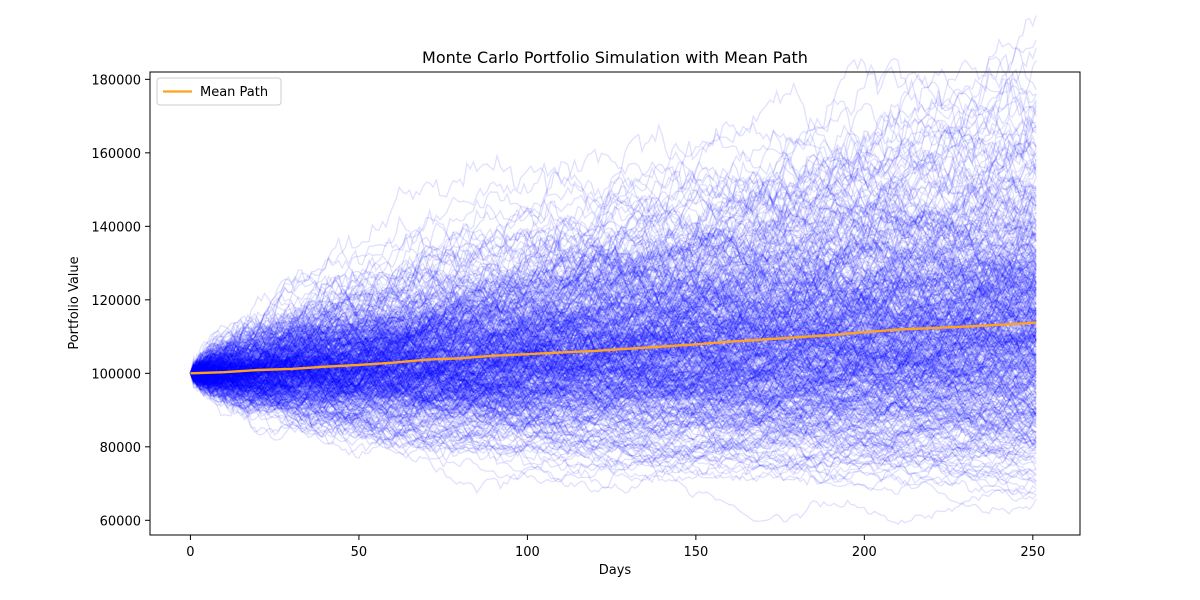 This screenshot has width=1200, height=600. What do you see at coordinates (234, 92) in the screenshot?
I see `legend-label-mean-path: Mean Path` at bounding box center [234, 92].